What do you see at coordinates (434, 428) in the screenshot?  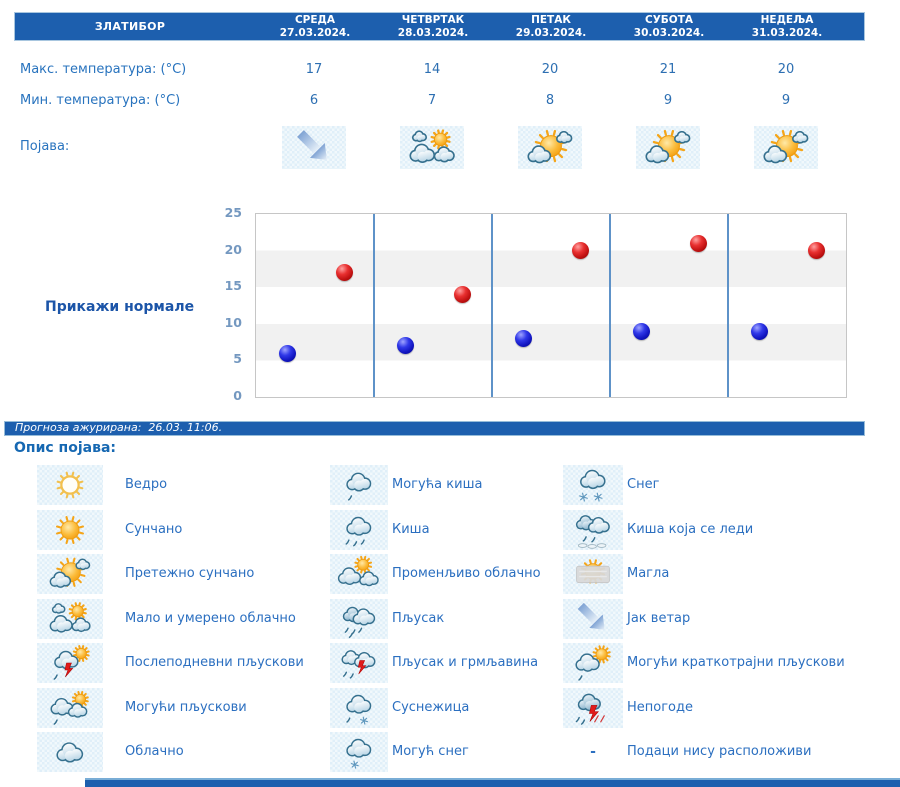 I see `forecast-updated-bar: Прогноза ажурирана: 26.03. 11:06.` at bounding box center [434, 428].